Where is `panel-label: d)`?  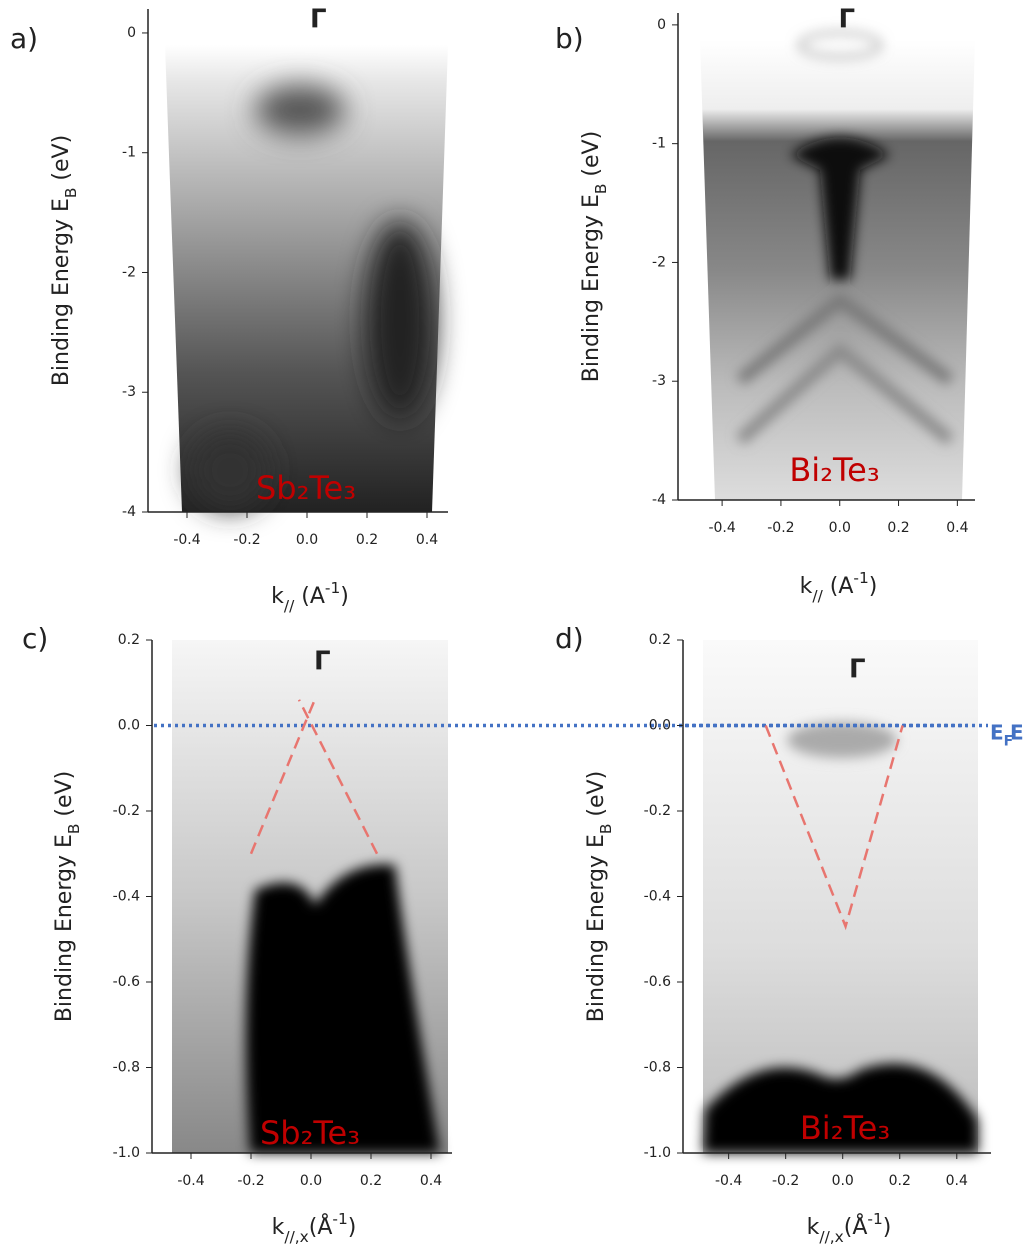
panel-label: d) is located at coordinates (569, 638).